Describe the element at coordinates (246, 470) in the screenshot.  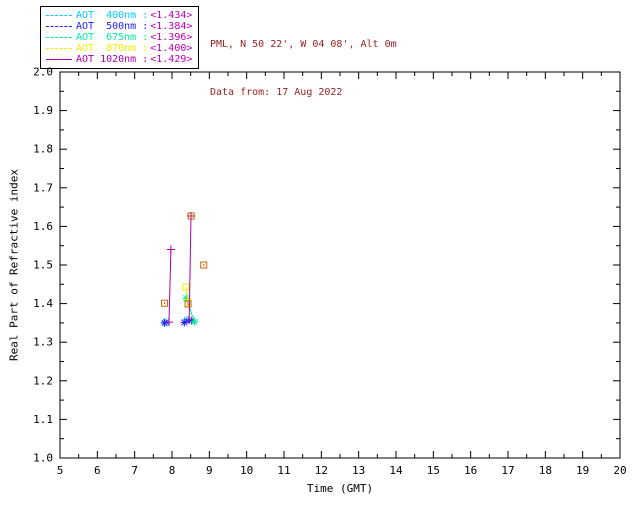
I see `x-tick-label: 10` at that location.